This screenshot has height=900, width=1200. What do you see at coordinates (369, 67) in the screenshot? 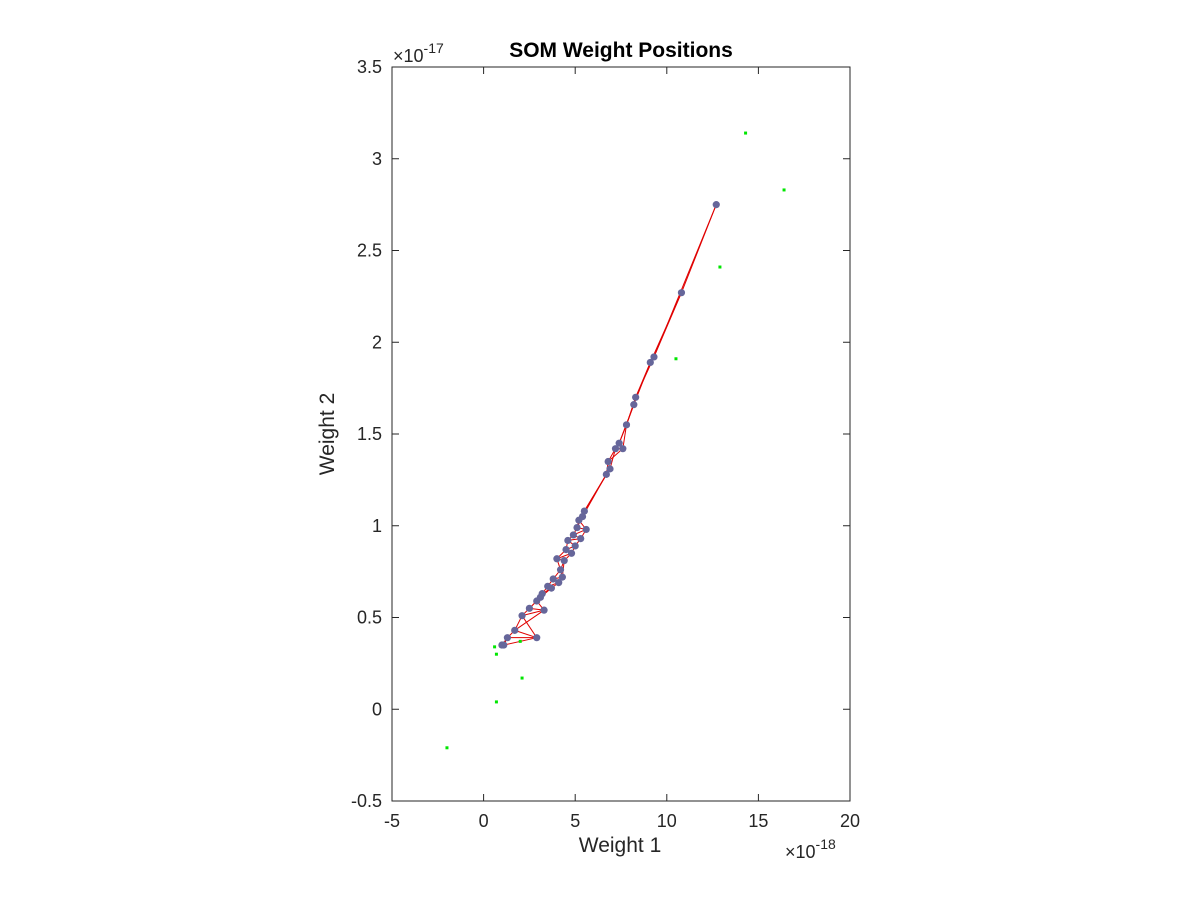
I see `y-tick-label: 3.5` at bounding box center [369, 67].